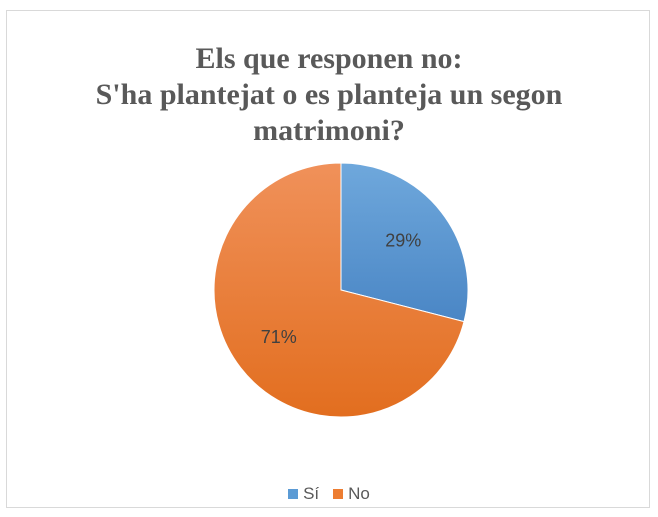  What do you see at coordinates (311, 493) in the screenshot?
I see `legend-label-si: Sí` at bounding box center [311, 493].